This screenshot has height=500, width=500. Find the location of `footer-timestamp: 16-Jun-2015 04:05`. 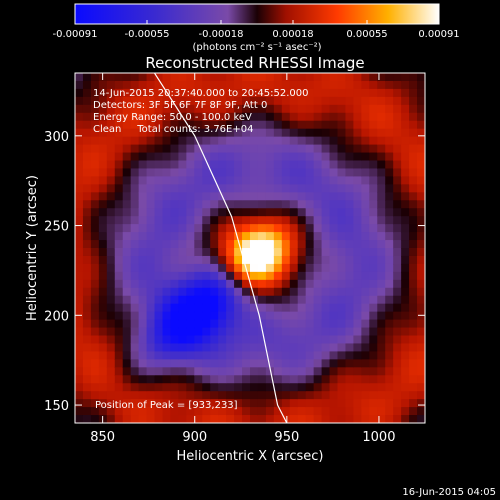

footer-timestamp: 16-Jun-2015 04:05 is located at coordinates (449, 492).